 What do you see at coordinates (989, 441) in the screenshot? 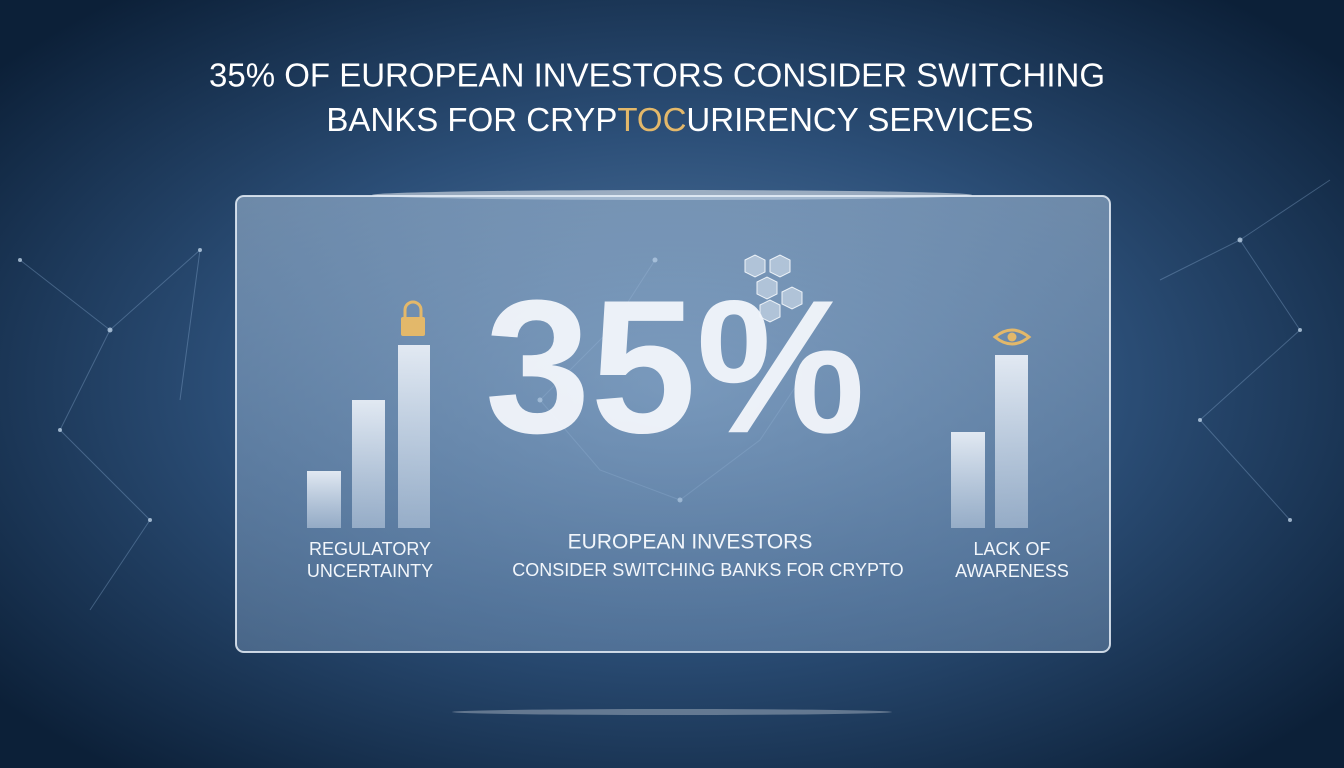
I see `right-bars` at bounding box center [989, 441].